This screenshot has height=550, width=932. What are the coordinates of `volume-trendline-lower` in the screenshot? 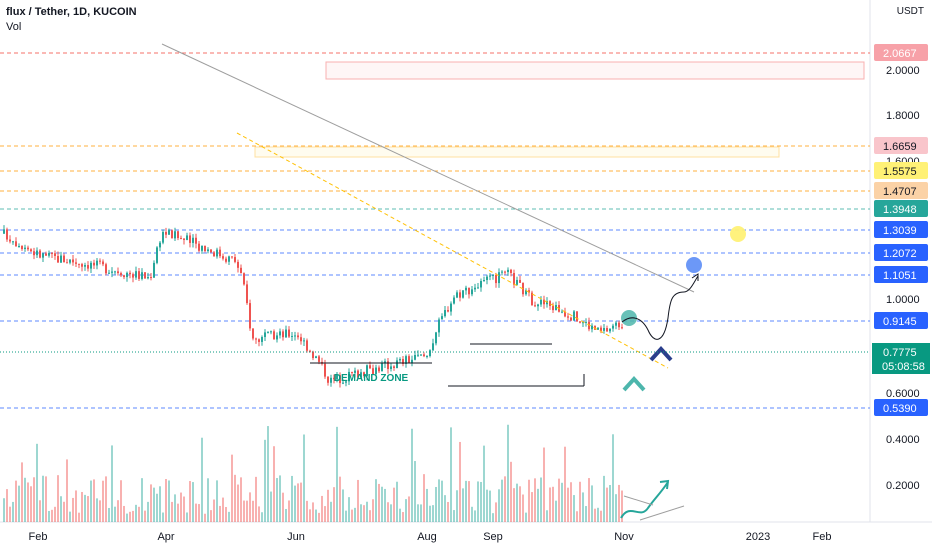 It's located at (662, 513).